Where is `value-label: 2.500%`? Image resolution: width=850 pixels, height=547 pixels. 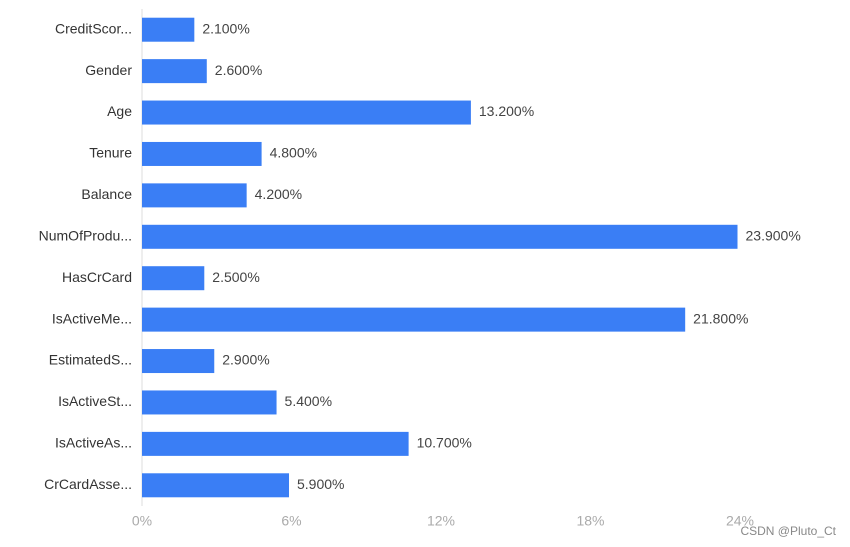
value-label: 2.500% is located at coordinates (235, 277).